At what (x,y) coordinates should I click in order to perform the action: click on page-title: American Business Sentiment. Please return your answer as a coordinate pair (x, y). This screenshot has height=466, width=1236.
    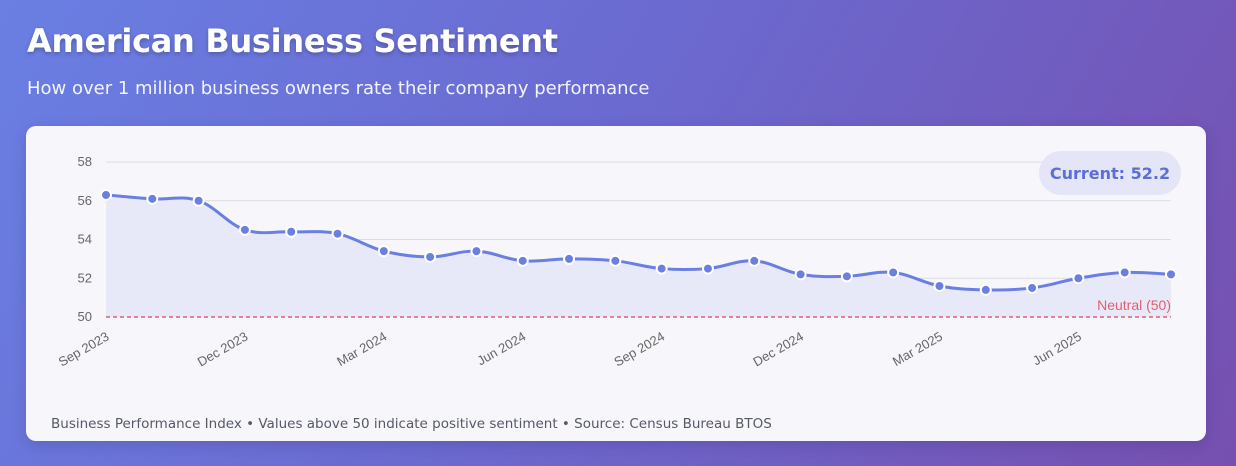
    Looking at the image, I should click on (292, 41).